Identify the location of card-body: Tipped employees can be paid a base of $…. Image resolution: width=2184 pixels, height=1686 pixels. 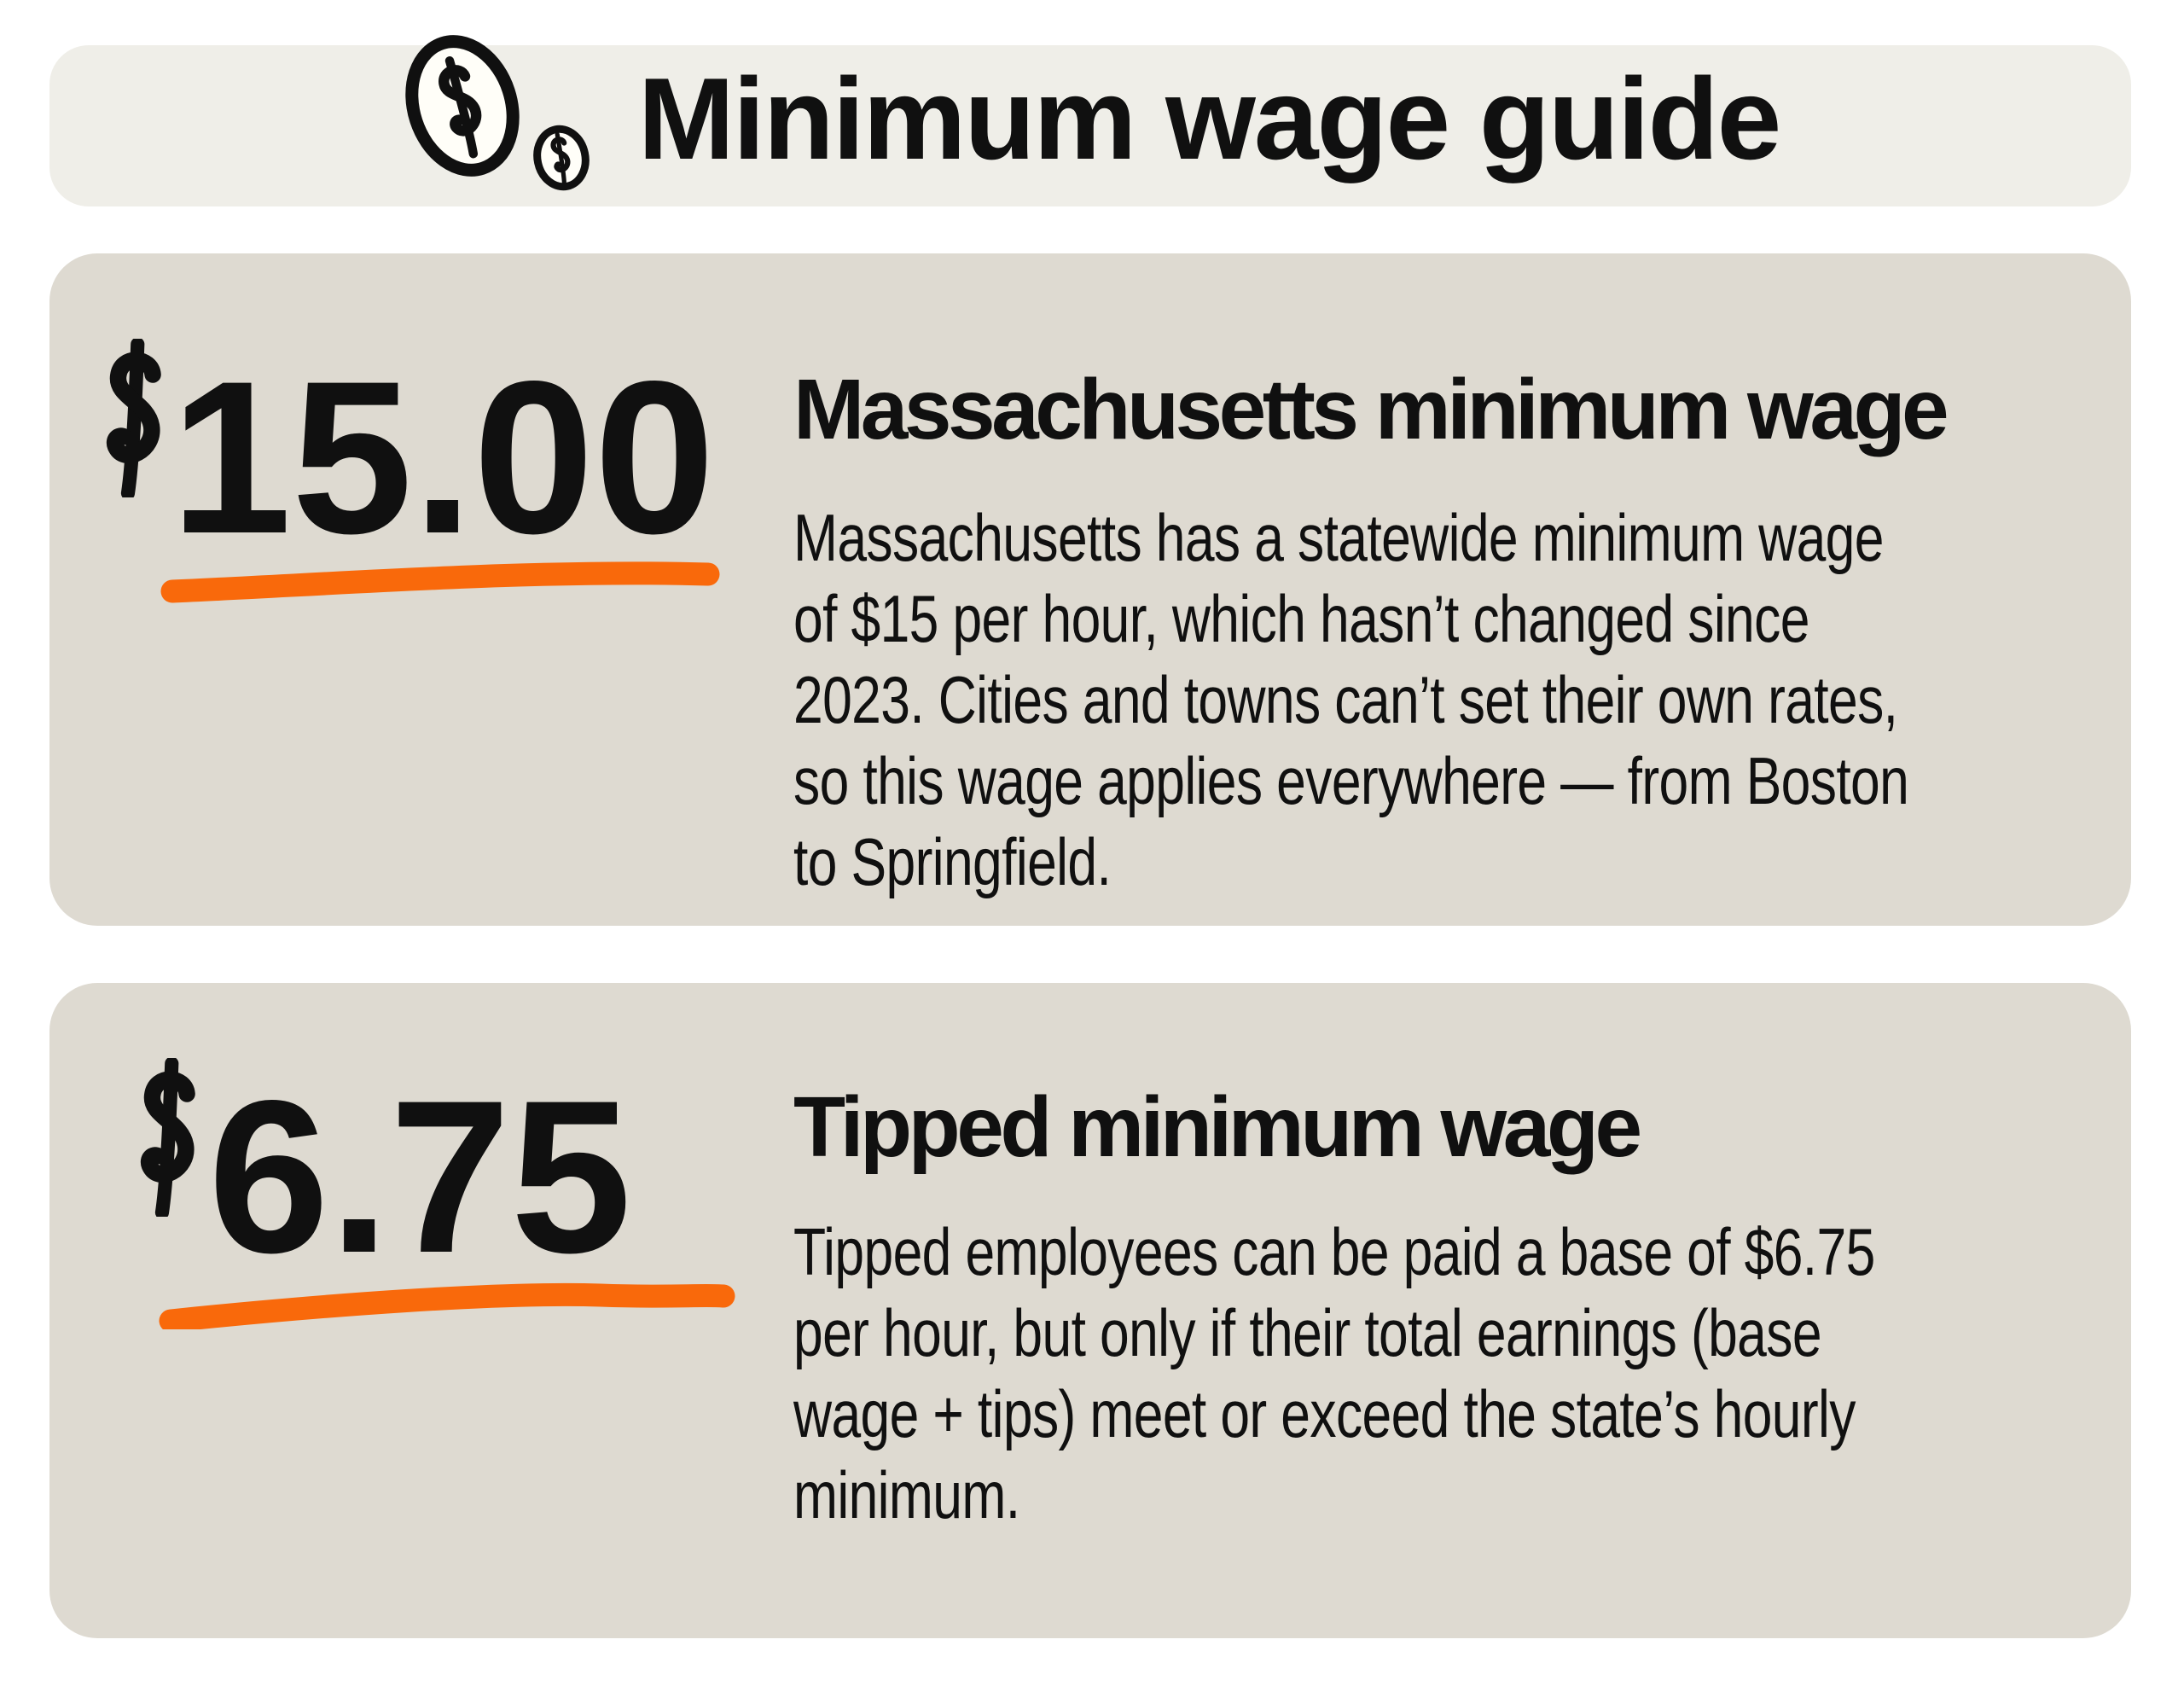
(1334, 1373).